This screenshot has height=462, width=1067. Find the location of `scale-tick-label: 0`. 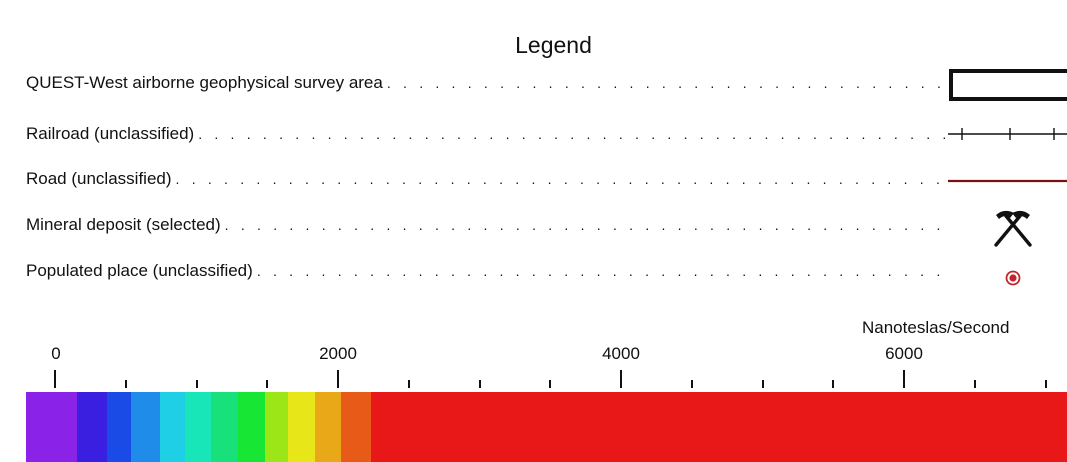

scale-tick-label: 0 is located at coordinates (56, 353).